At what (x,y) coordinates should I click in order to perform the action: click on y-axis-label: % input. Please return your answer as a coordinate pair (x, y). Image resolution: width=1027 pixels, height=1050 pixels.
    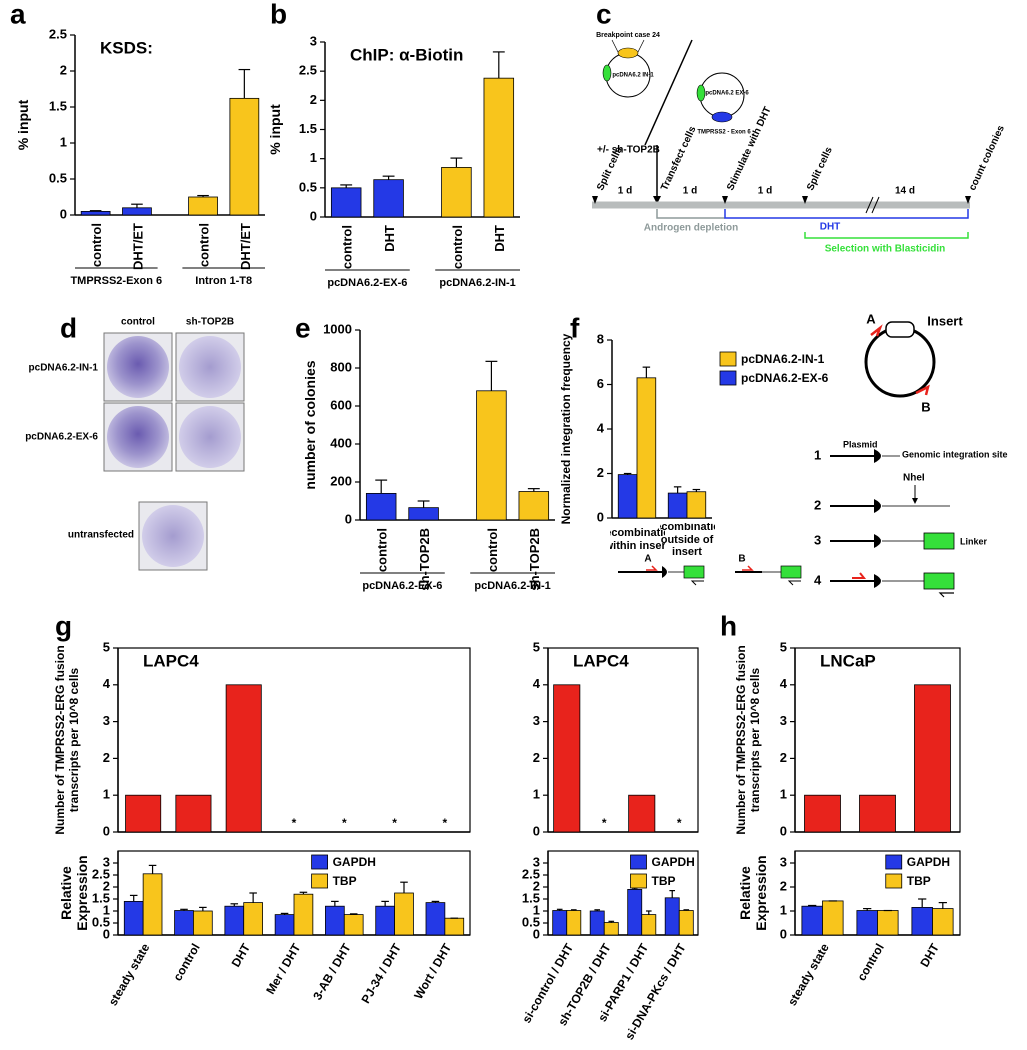
    Looking at the image, I should click on (22, 125).